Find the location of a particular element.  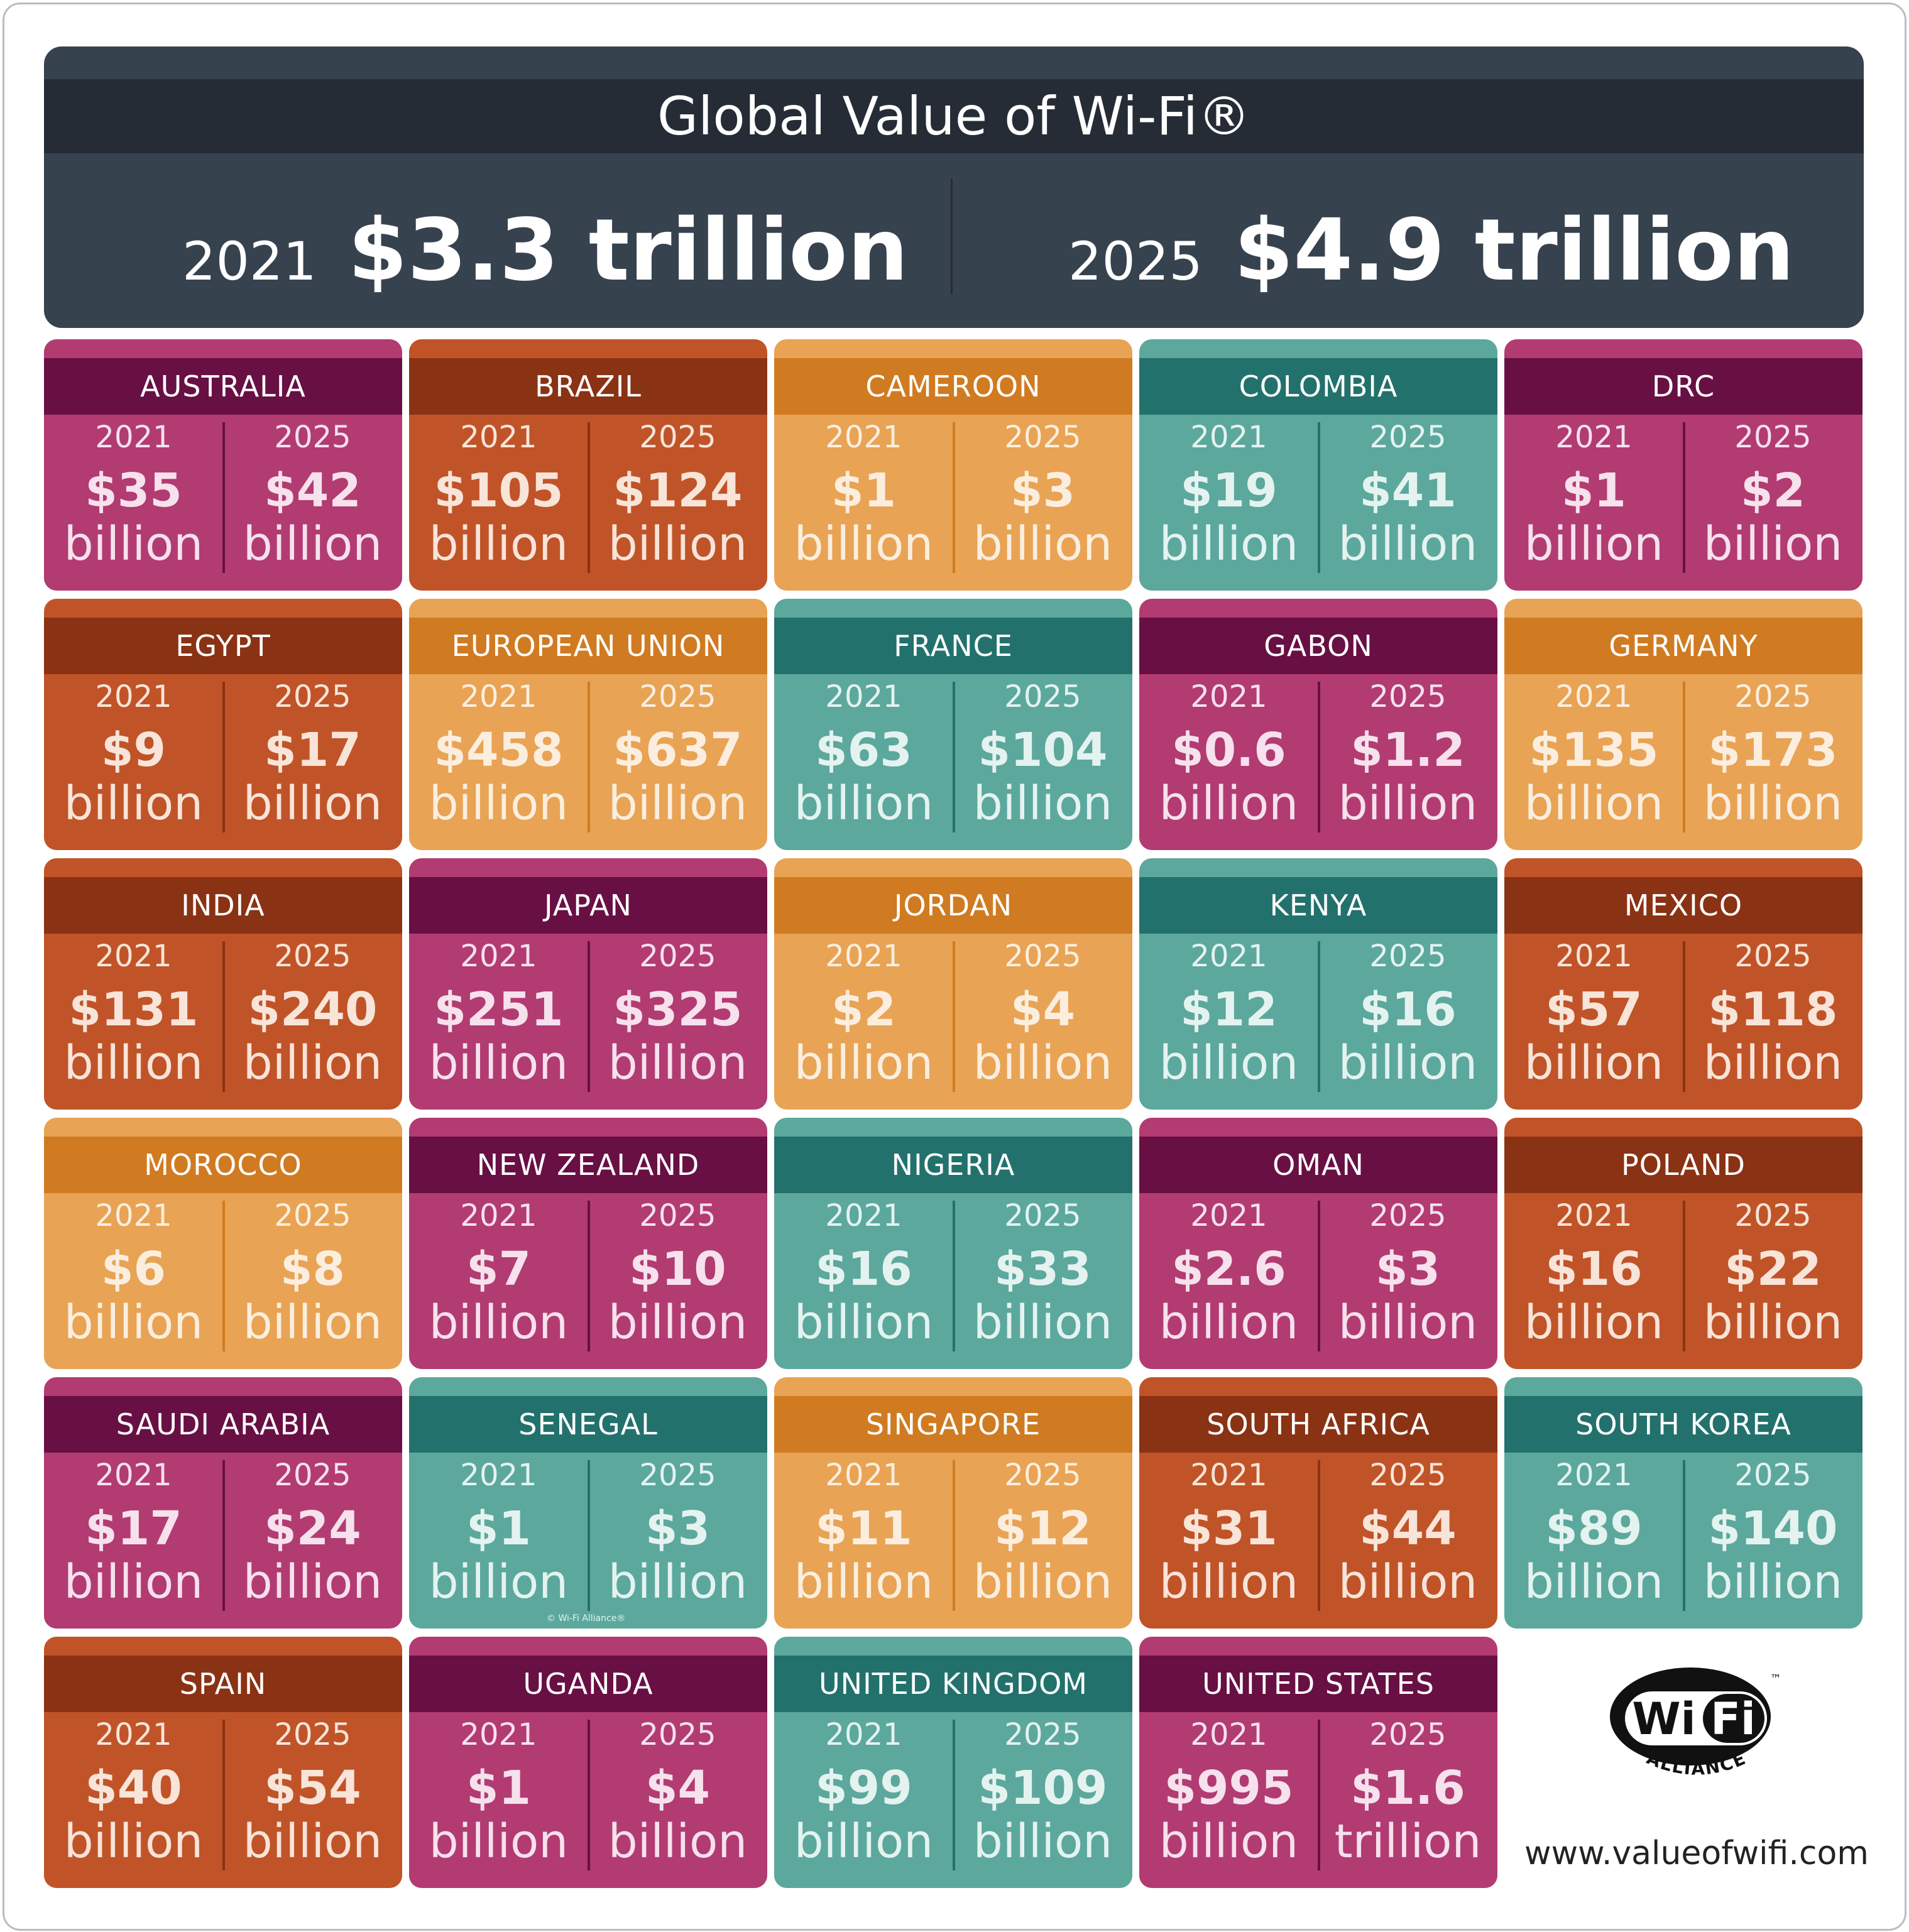

value-2021: 2021 $131 billion is located at coordinates (133, 1022).